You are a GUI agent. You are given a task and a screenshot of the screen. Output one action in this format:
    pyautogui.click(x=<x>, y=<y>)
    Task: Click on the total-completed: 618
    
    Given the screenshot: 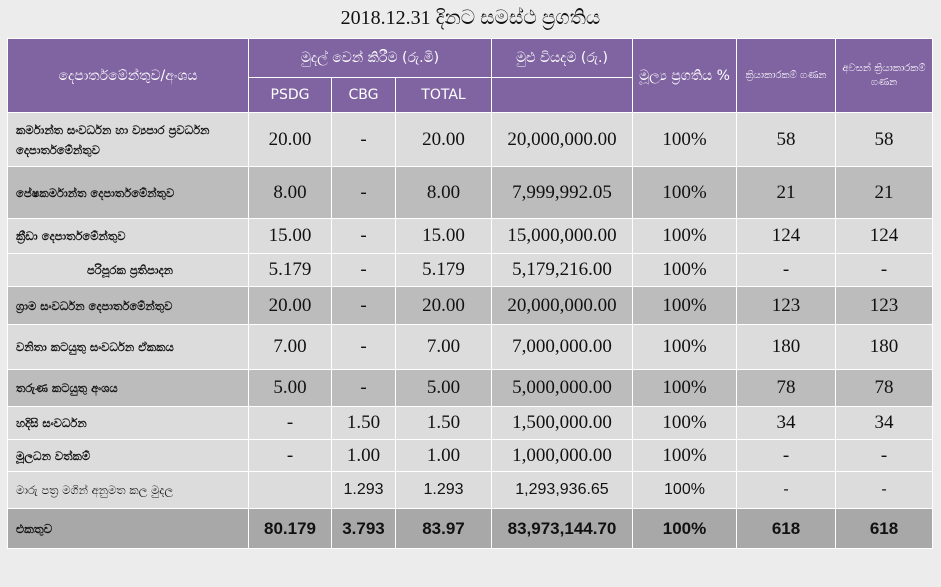 What is the action you would take?
    pyautogui.click(x=884, y=528)
    